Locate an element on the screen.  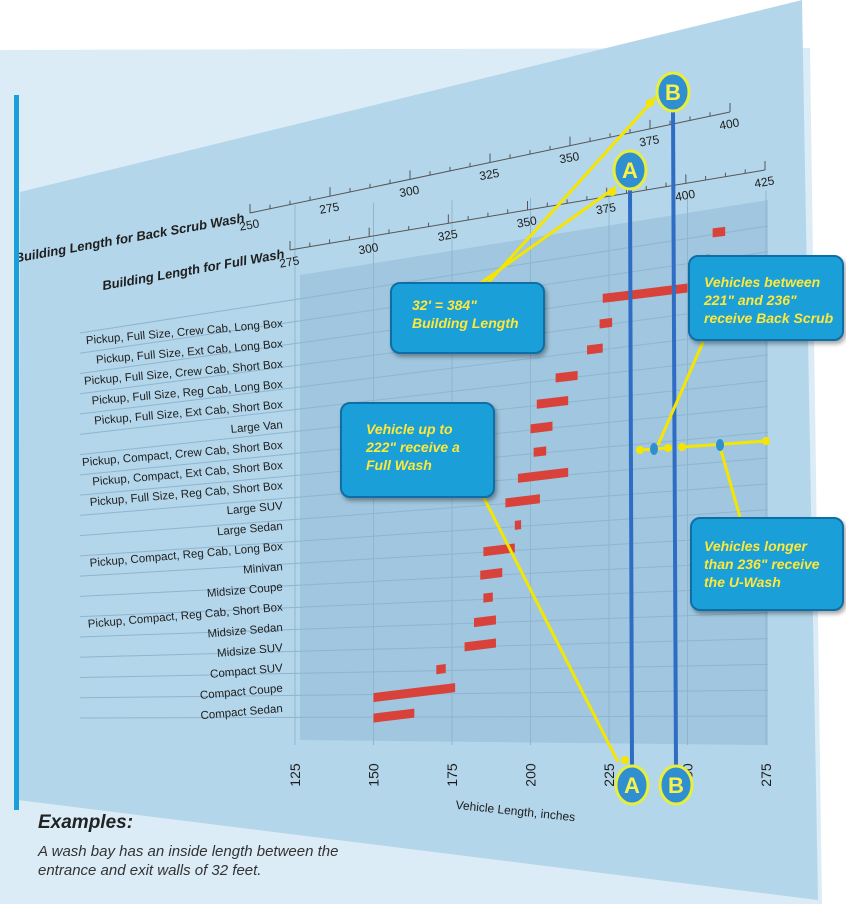
back-scrub-scale-tick-label: 375 is located at coordinates (649, 140).